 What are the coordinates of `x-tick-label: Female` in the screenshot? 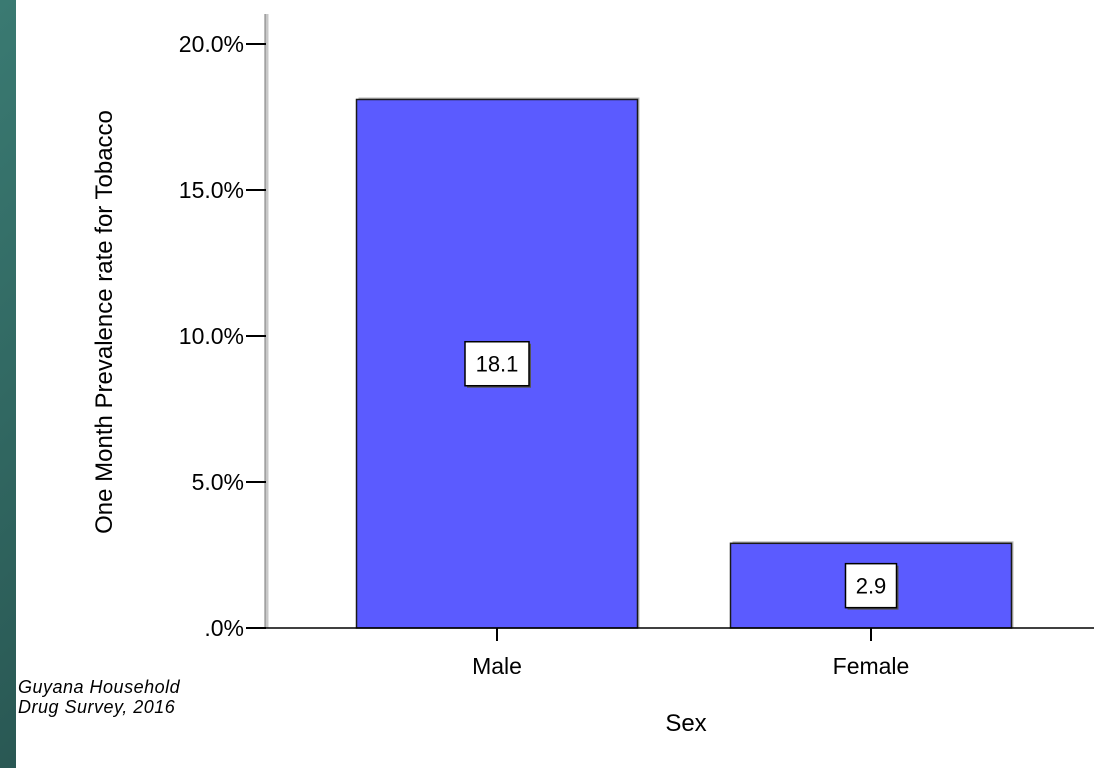 It's located at (871, 666).